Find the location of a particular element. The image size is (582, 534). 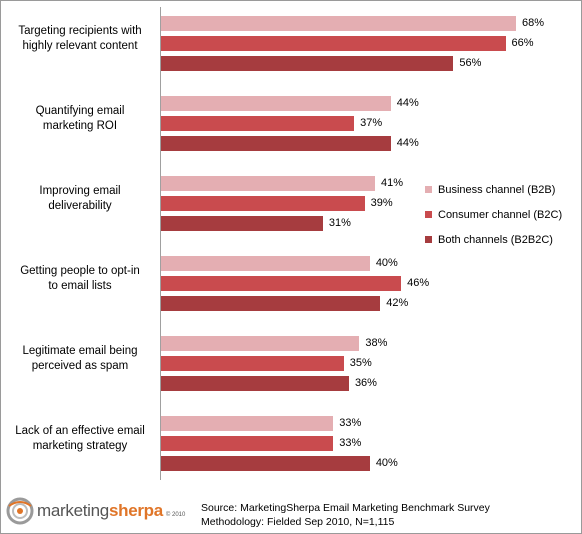

legend-item-b2b: Business channel (B2B) is located at coordinates (493, 189).